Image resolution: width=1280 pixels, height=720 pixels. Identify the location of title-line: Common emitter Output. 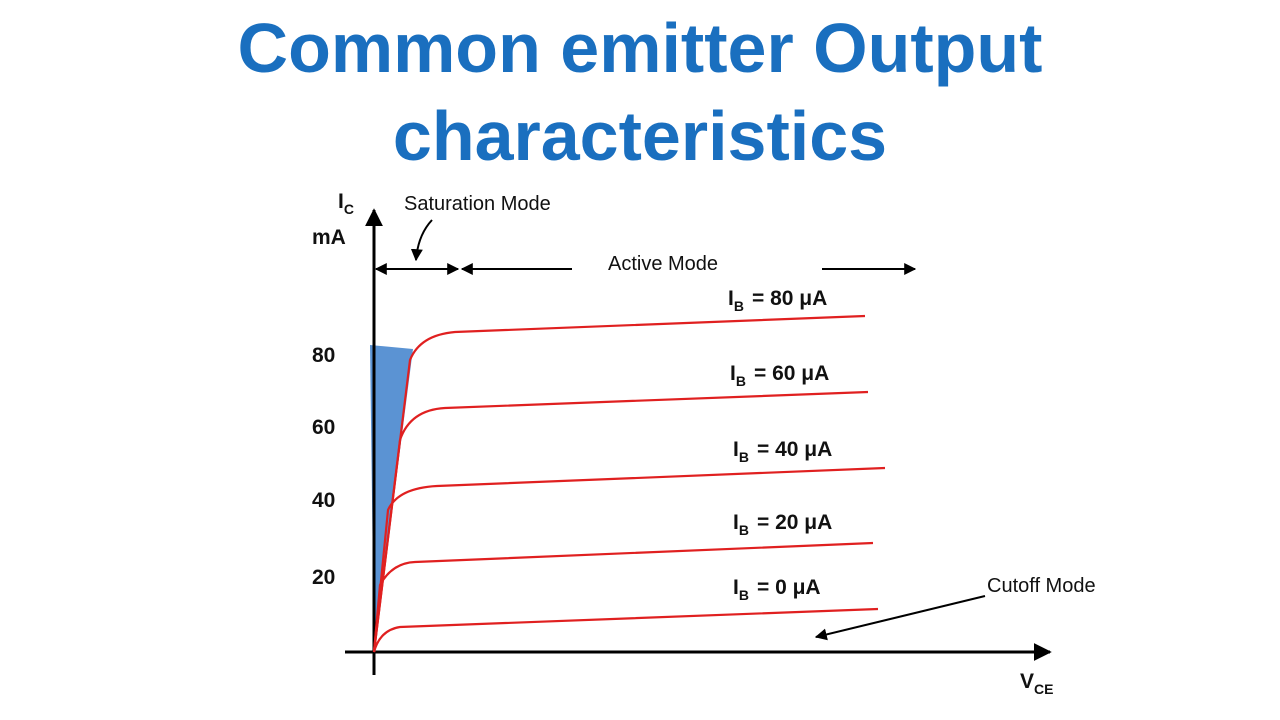
(640, 48).